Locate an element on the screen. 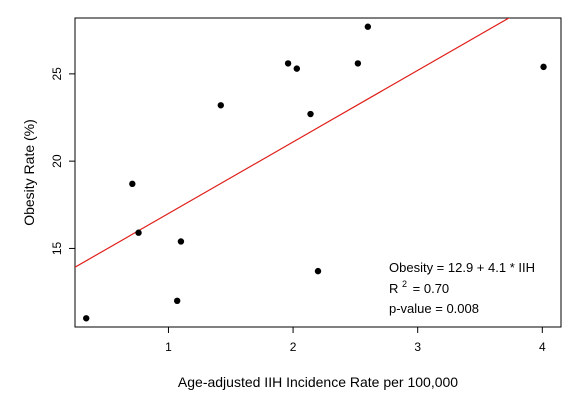 The width and height of the screenshot is (588, 409). equation-annotation: Obesity = 12.9 + 4.1 * IIH is located at coordinates (462, 267).